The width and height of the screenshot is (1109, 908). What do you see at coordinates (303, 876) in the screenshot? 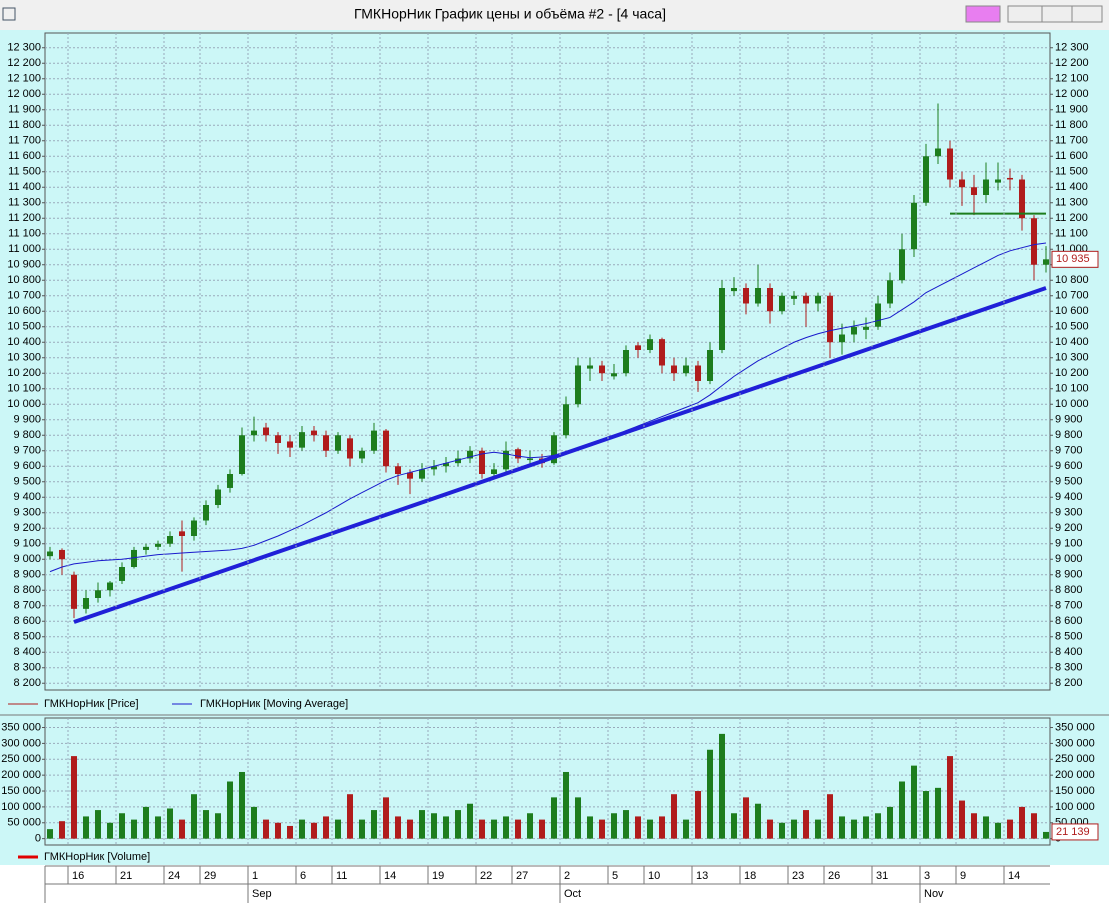
I see `date-label: 6` at bounding box center [303, 876].